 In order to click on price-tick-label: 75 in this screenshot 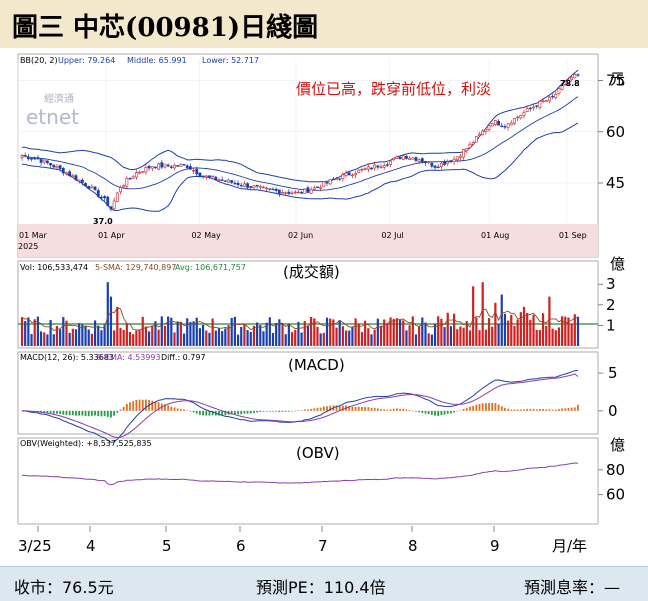, I will do `click(615, 81)`.